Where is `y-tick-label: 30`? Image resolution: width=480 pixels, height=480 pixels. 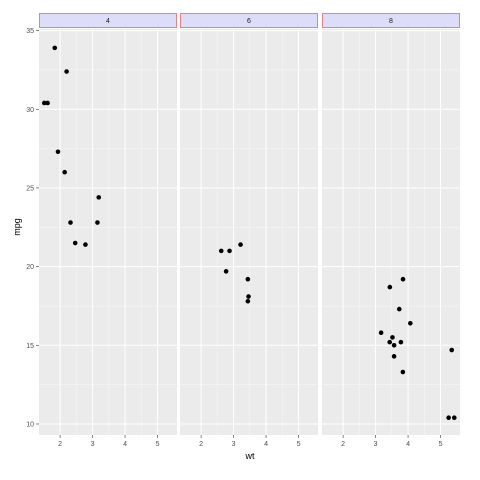
y-tick-label: 30 is located at coordinates (30, 110).